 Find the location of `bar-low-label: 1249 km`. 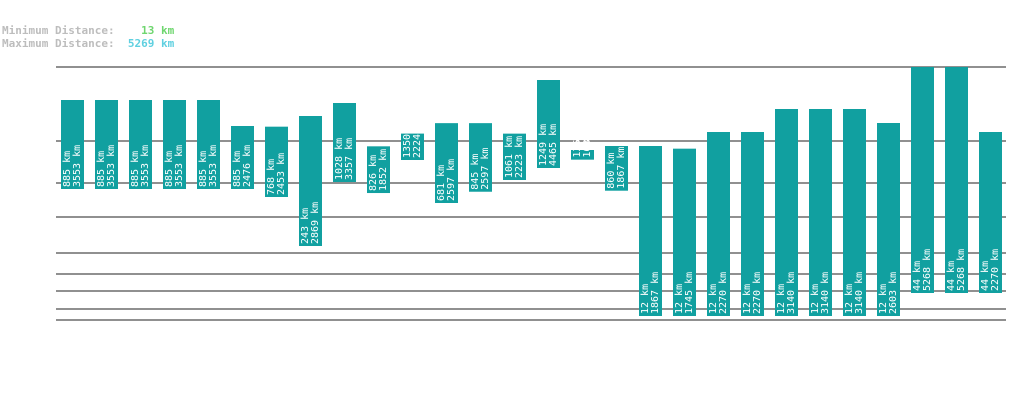

bar-low-label: 1249 km is located at coordinates (543, 145).